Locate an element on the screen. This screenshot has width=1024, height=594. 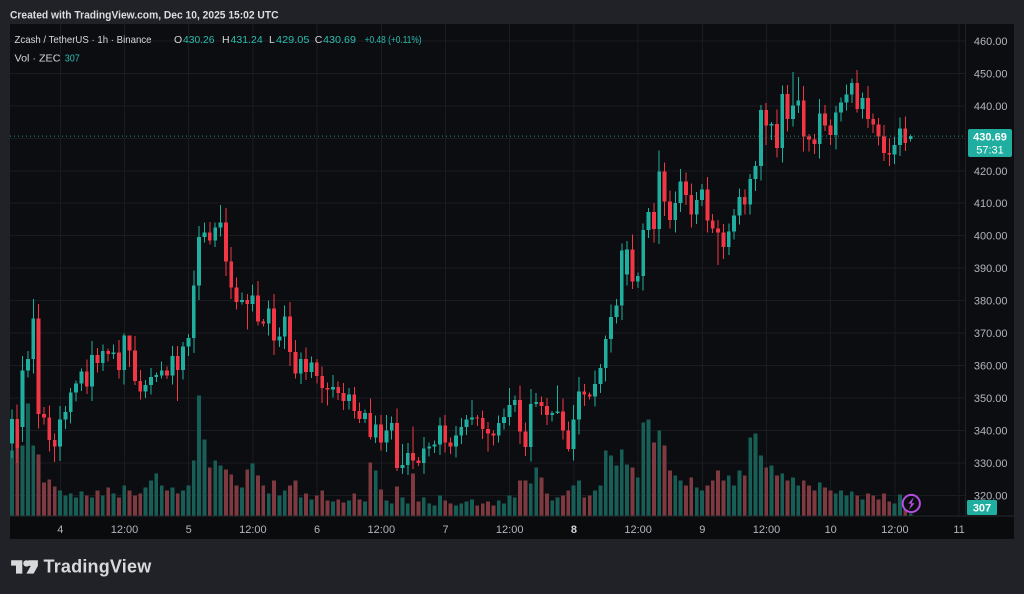
svg-text: 440.00 is located at coordinates (991, 107).